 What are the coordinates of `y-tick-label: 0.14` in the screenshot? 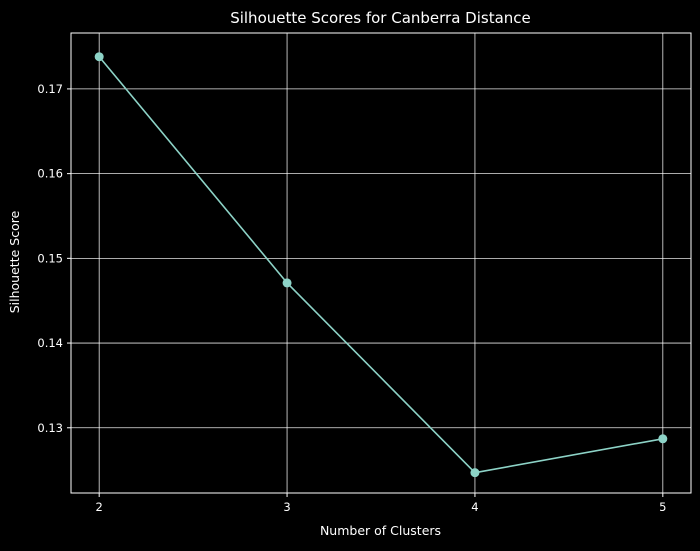 It's located at (50, 343).